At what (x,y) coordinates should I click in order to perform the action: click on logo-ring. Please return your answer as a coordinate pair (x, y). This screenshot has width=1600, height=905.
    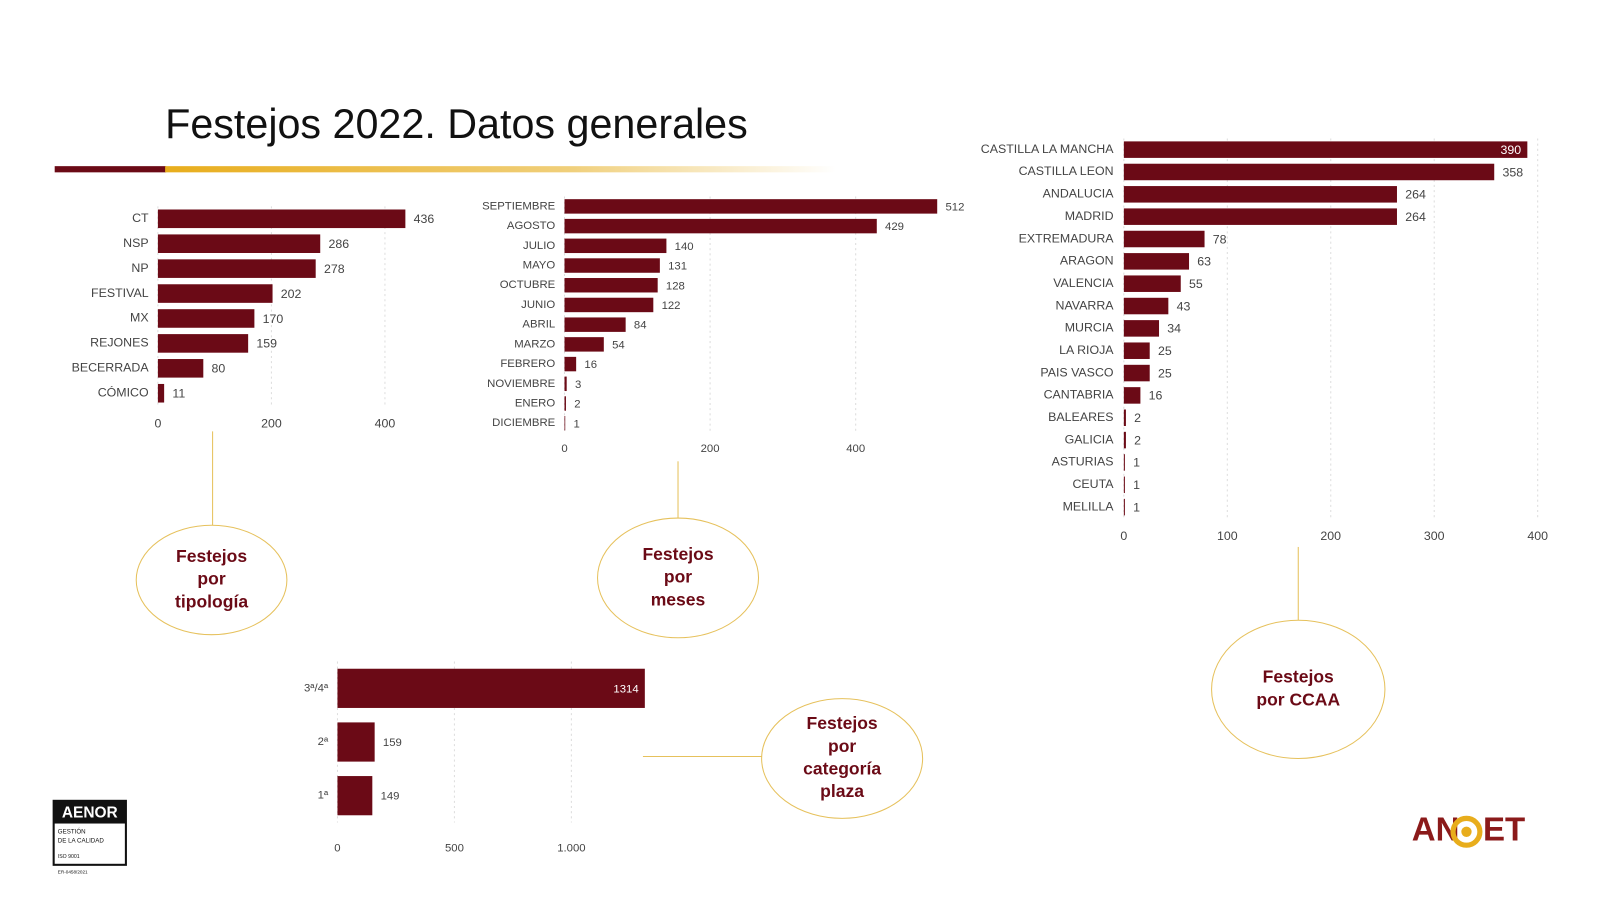
    Looking at the image, I should click on (1466, 831).